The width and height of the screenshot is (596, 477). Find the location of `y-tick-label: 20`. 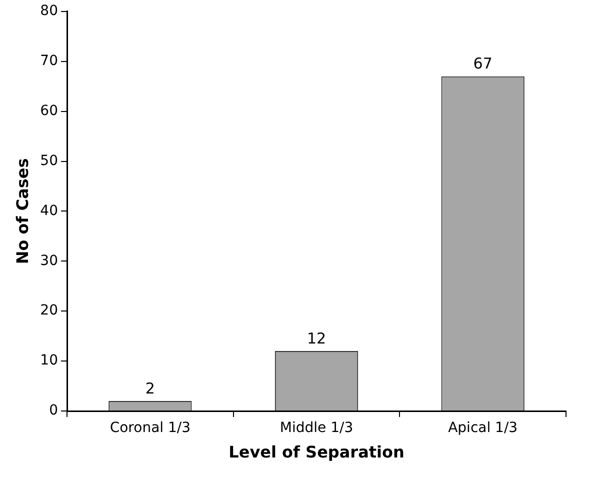

y-tick-label: 20 is located at coordinates (49, 310).